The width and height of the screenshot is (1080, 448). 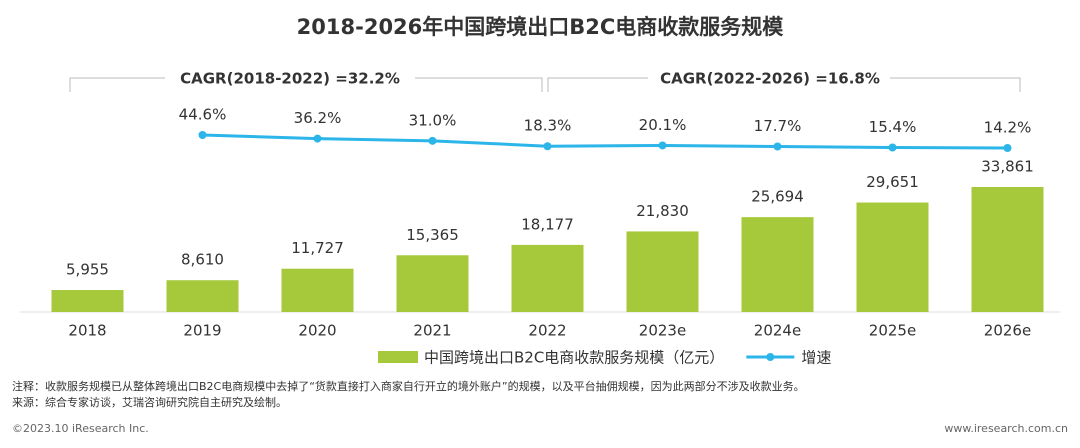 I want to click on data-label: 20.1%, so click(x=663, y=125).